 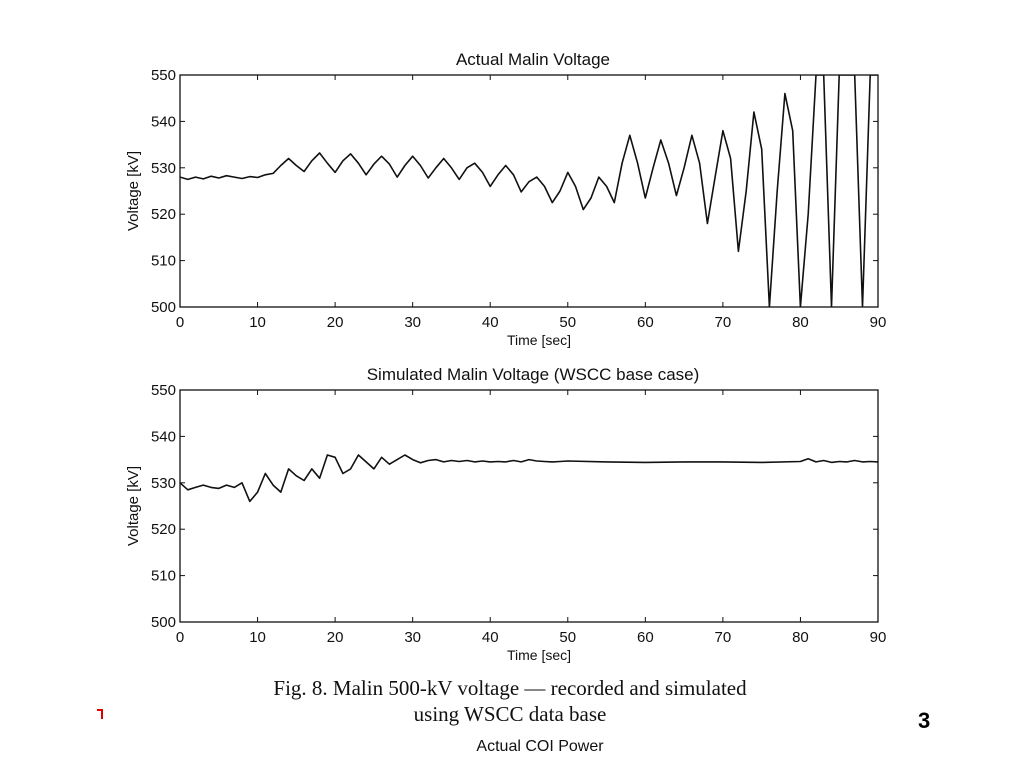 What do you see at coordinates (533, 59) in the screenshot?
I see `chart-title: Actual Malin Voltage` at bounding box center [533, 59].